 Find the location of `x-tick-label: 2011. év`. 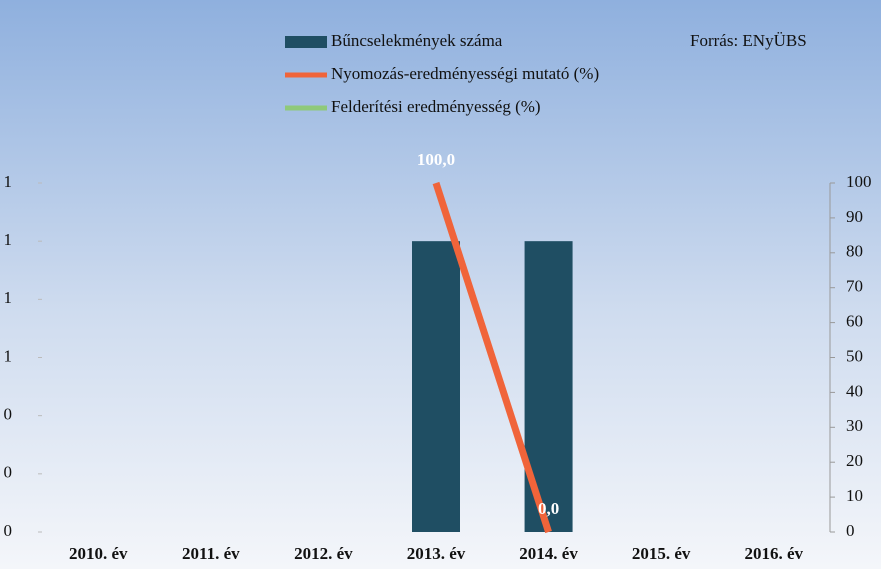

x-tick-label: 2011. év is located at coordinates (211, 553).